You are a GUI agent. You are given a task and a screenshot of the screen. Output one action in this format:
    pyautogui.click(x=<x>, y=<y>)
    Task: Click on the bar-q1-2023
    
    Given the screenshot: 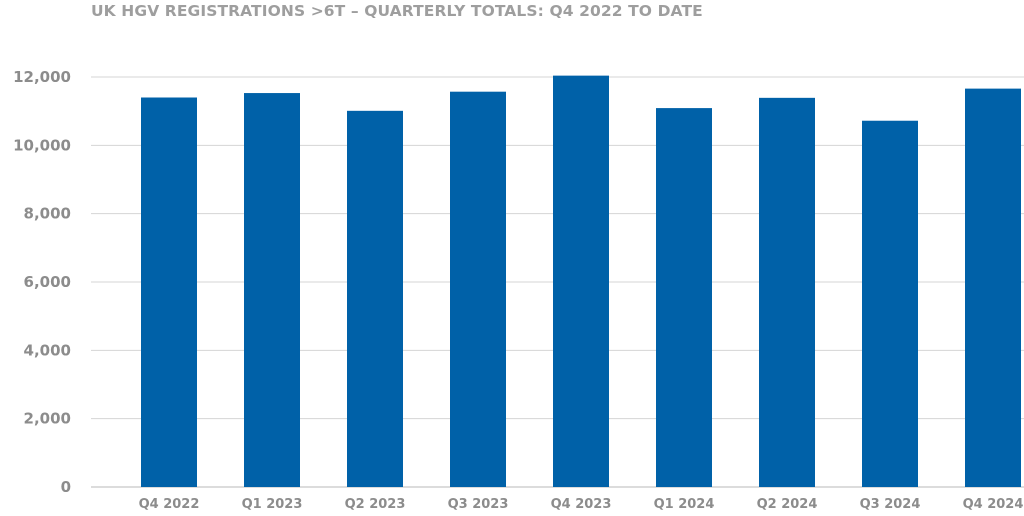 What is the action you would take?
    pyautogui.click(x=272, y=290)
    